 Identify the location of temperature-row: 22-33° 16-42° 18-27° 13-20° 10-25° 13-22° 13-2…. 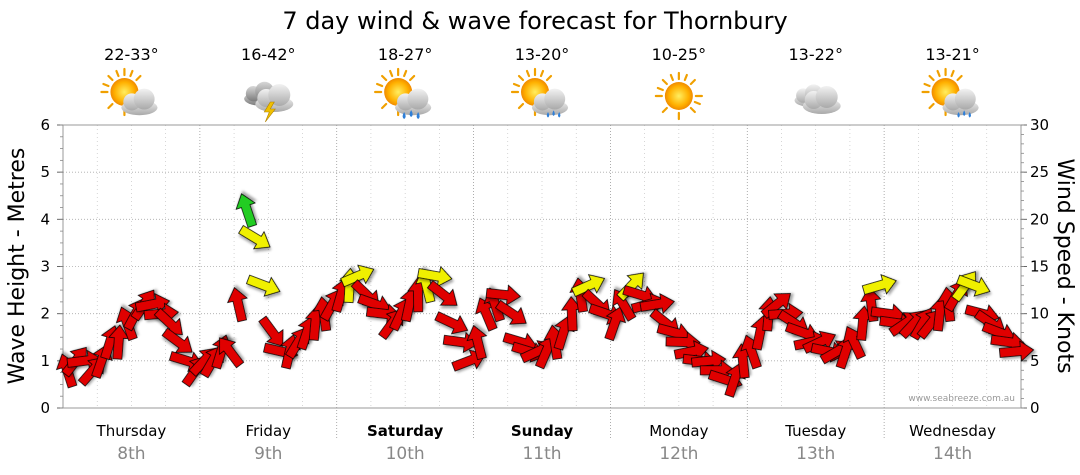
(542, 54).